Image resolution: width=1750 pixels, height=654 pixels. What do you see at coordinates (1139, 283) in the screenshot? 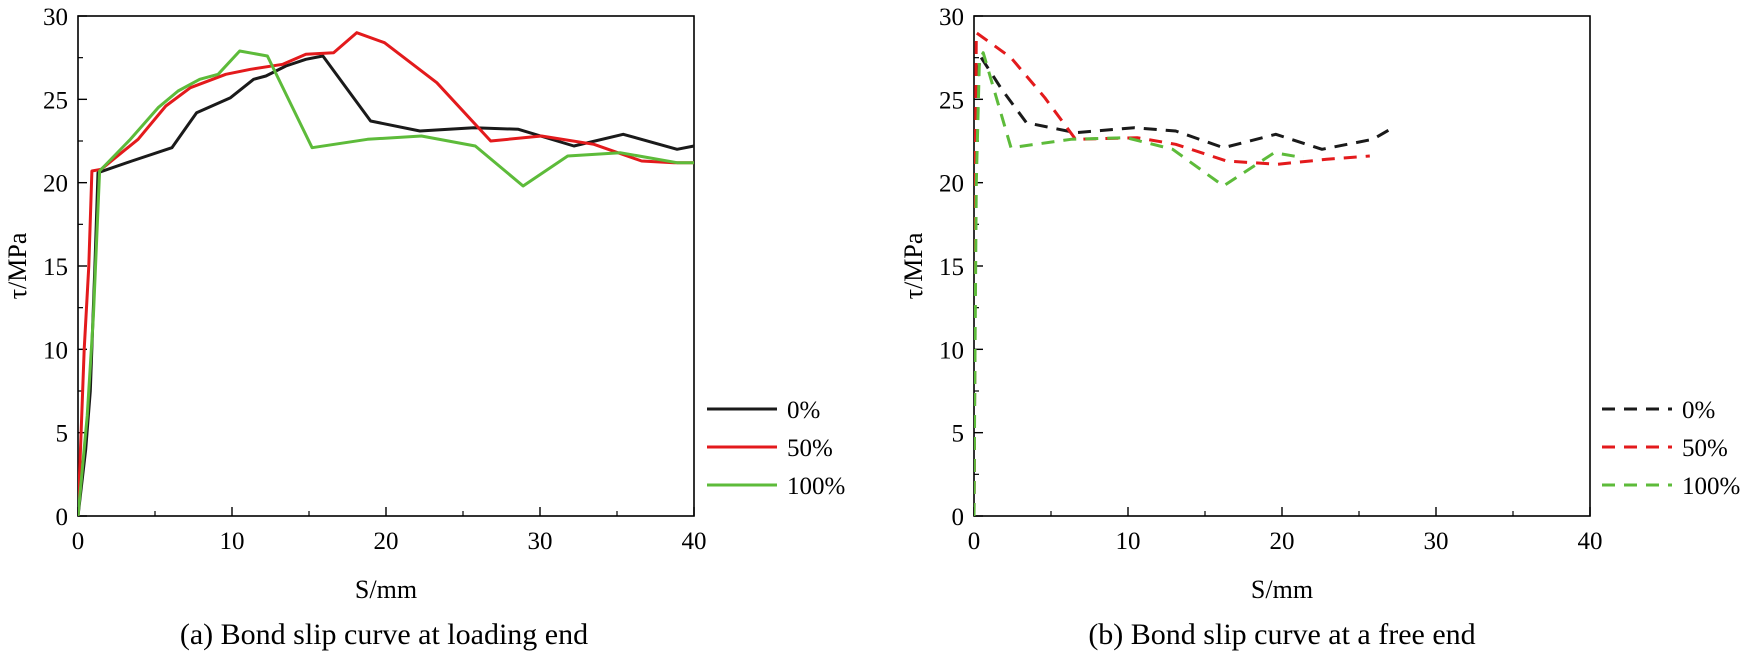
I see `series-line-100pct` at bounding box center [1139, 283].